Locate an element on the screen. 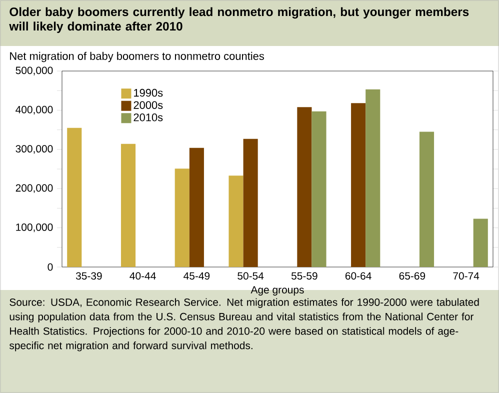 The image size is (499, 393). x-tick-label: 45-49 is located at coordinates (197, 276).